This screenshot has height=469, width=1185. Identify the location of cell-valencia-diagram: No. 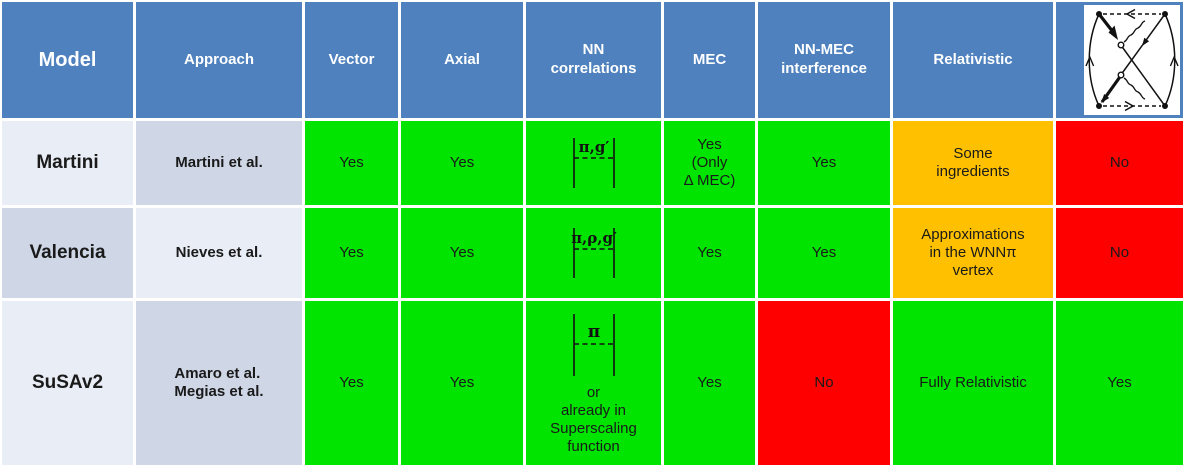
(1119, 253).